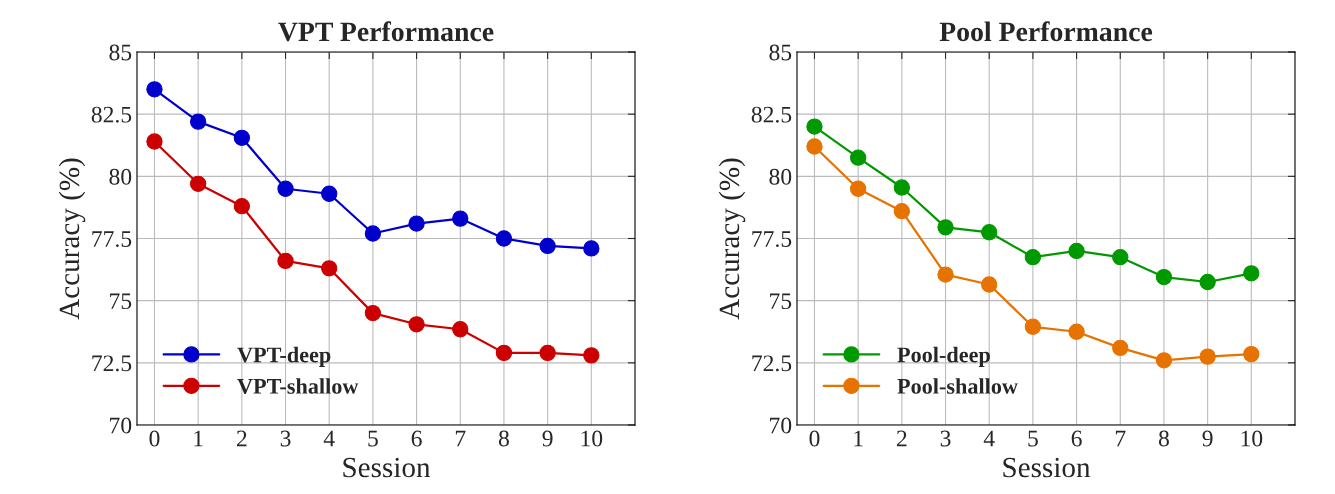  Describe the element at coordinates (284, 356) in the screenshot. I see `legend-label: VPT-deep` at that location.